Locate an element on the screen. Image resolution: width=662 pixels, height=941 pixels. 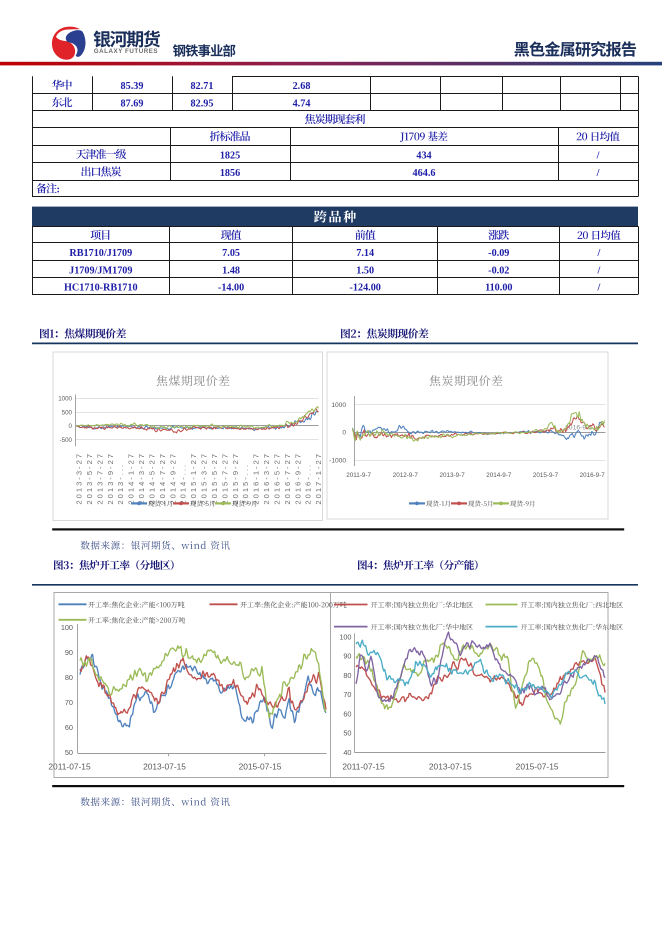
svg-text: J1709/JM1709 is located at coordinates (100, 270).